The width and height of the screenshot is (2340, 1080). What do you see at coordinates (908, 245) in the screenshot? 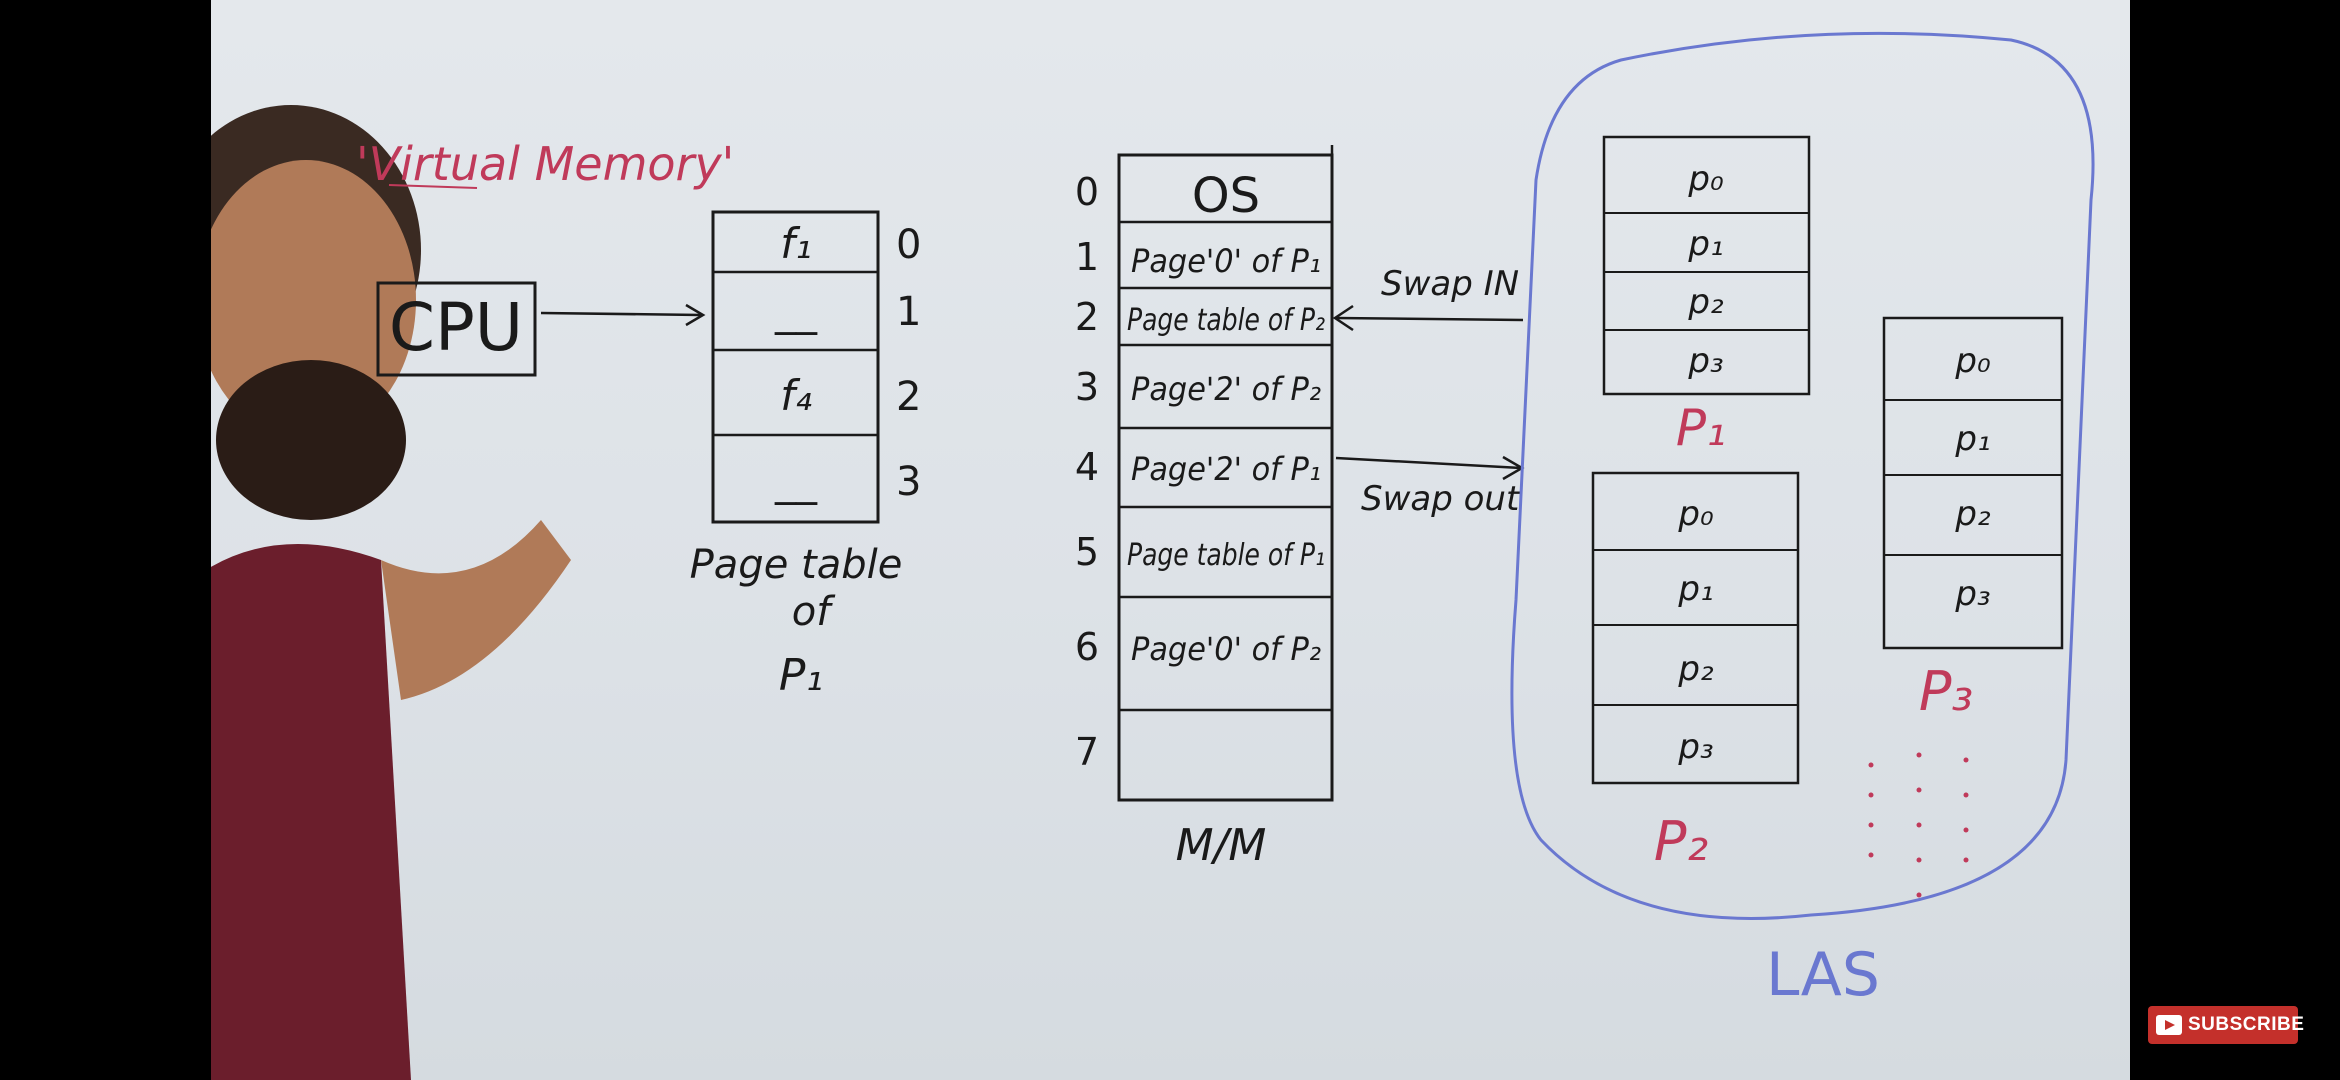
I see `page-table-index: 0` at bounding box center [908, 245].